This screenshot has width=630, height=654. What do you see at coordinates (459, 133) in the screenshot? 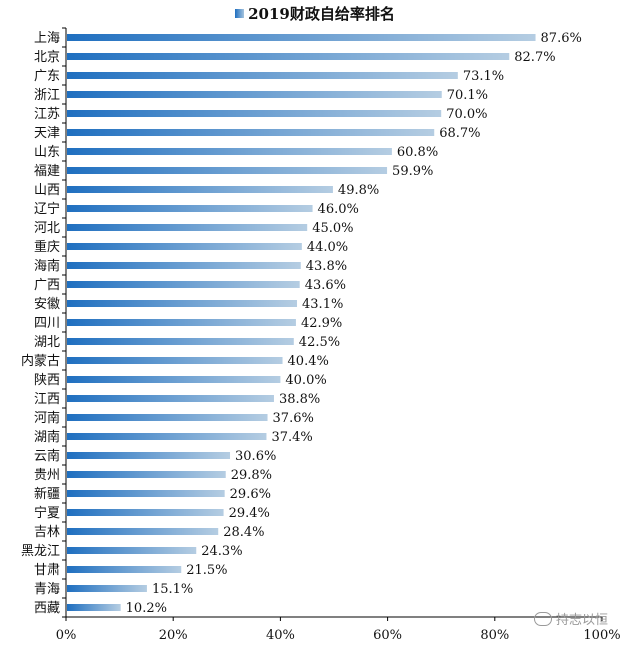
I see `data-label: 68.7%` at bounding box center [459, 133].